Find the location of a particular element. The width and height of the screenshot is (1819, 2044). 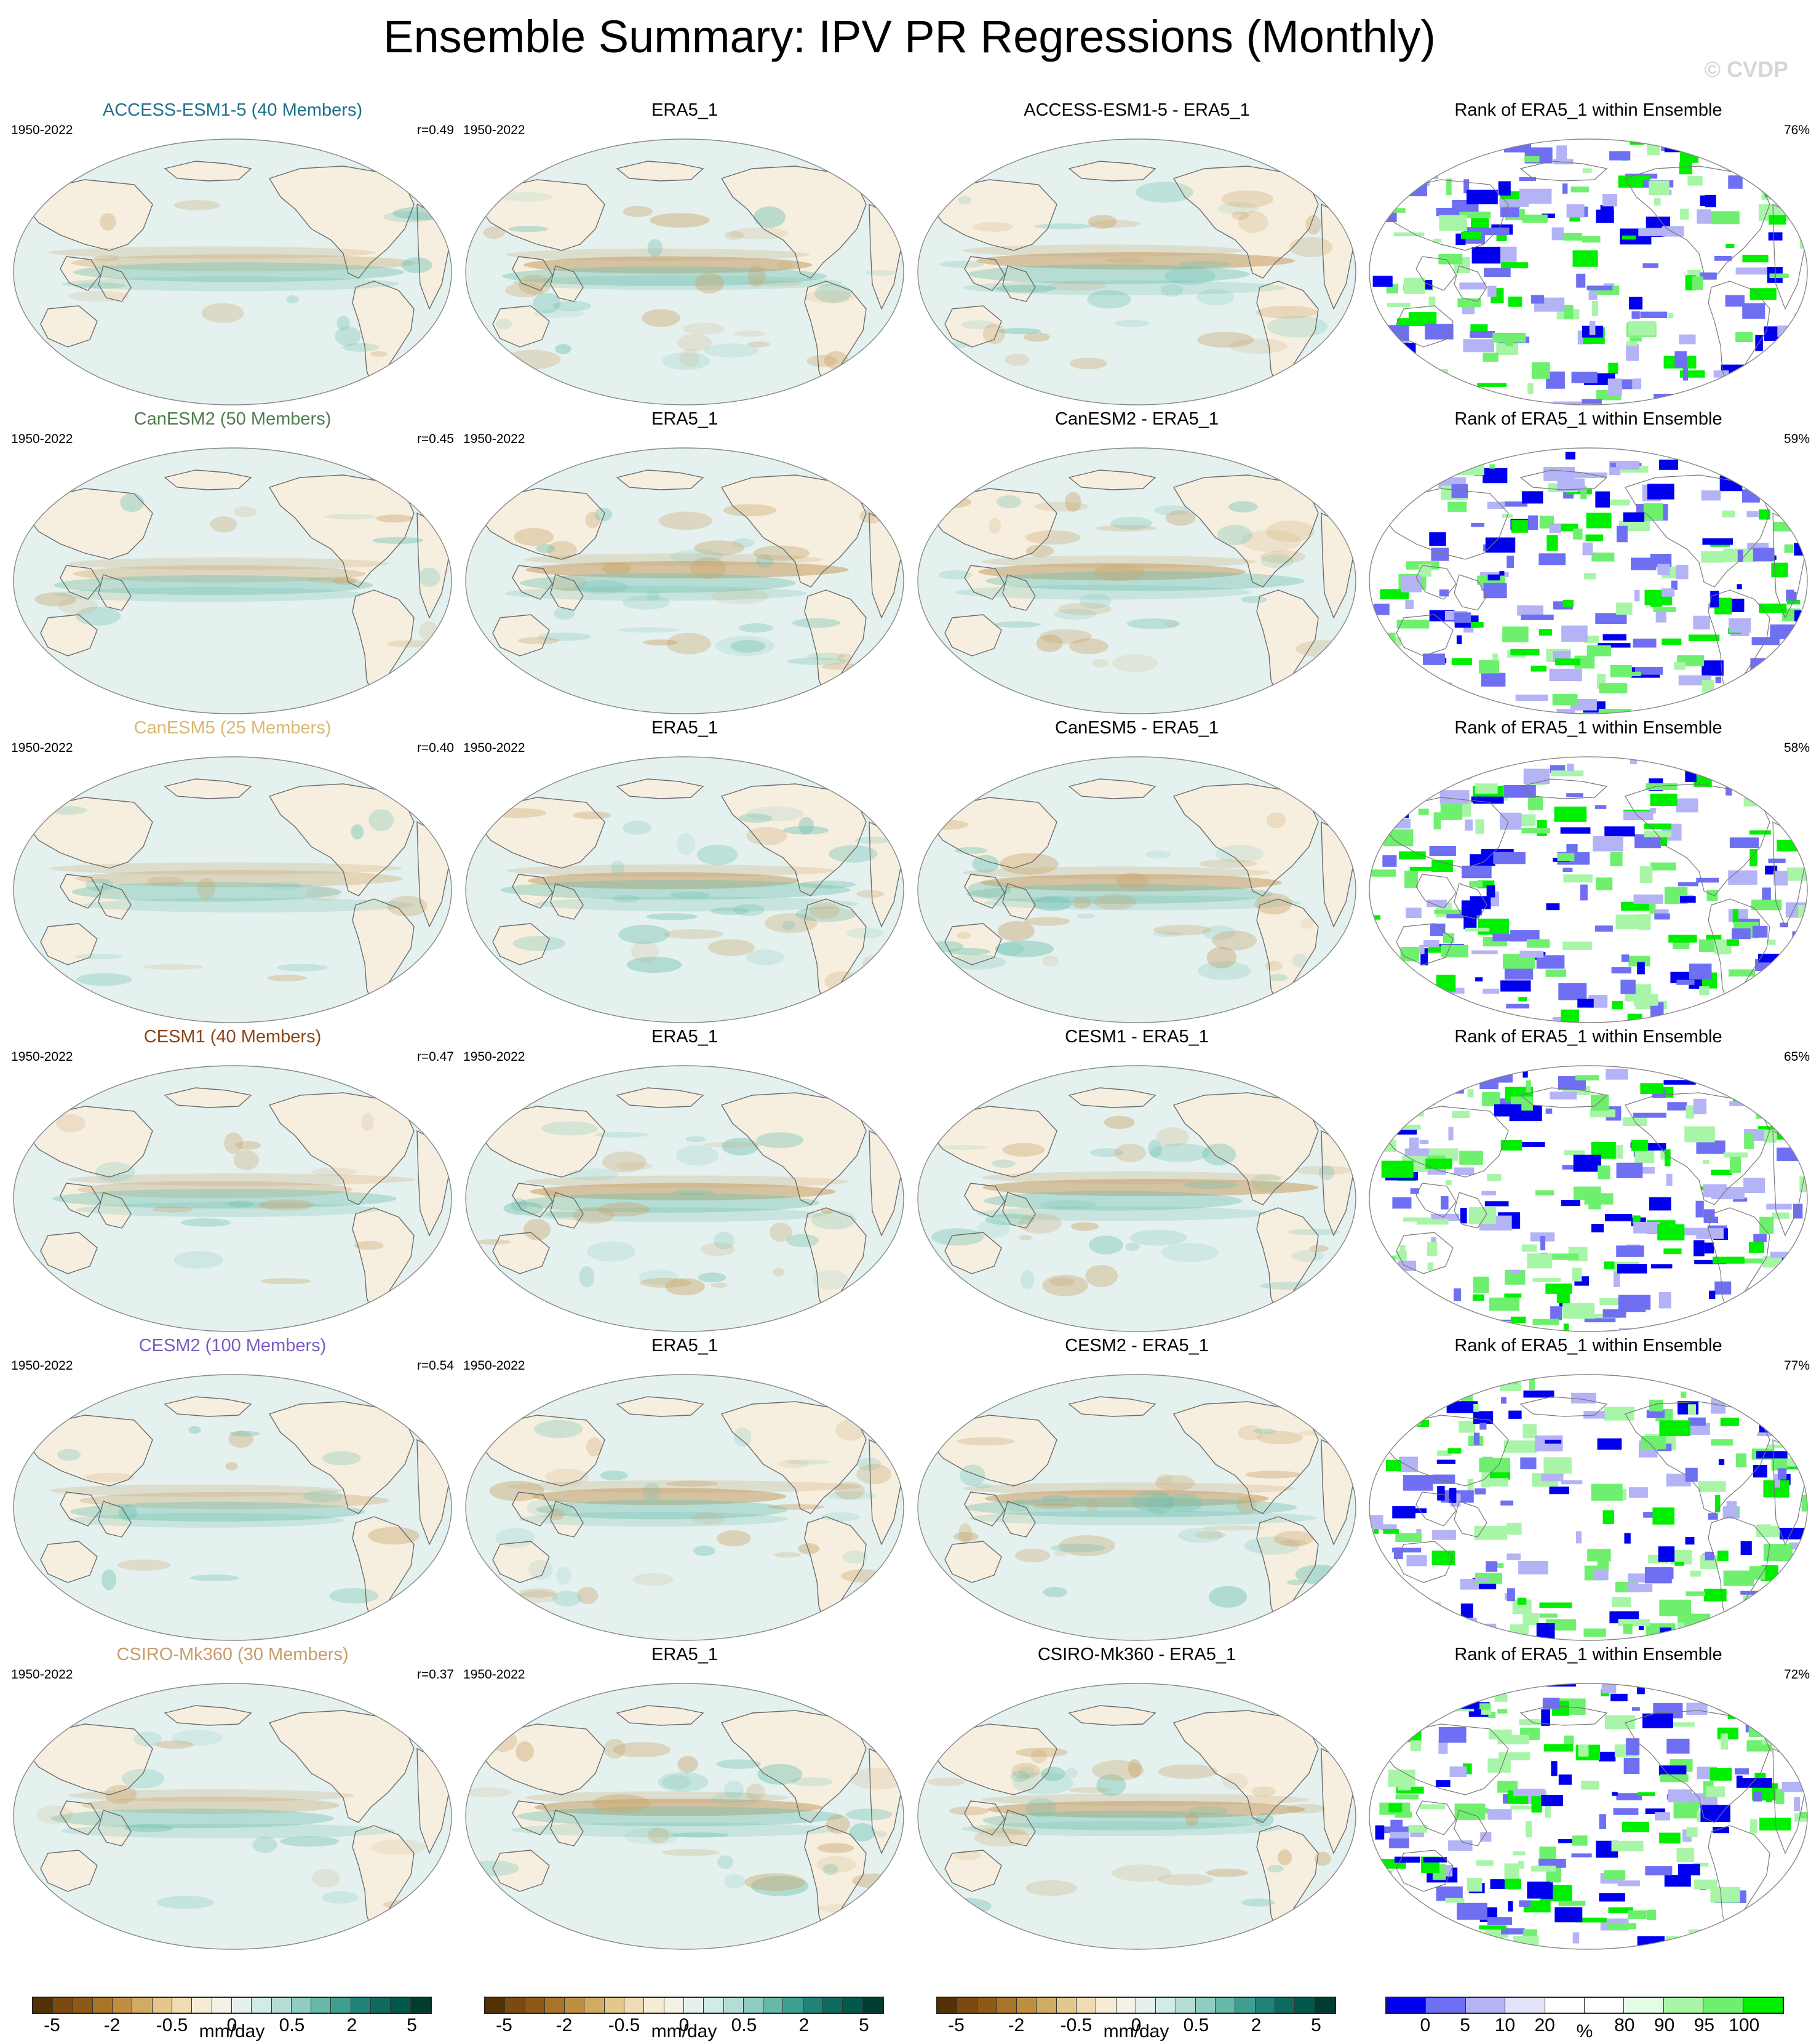

colorbar-obs: -5 -2 -0.5 0 0.5 2 5 mm/day is located at coordinates (684, 2020).